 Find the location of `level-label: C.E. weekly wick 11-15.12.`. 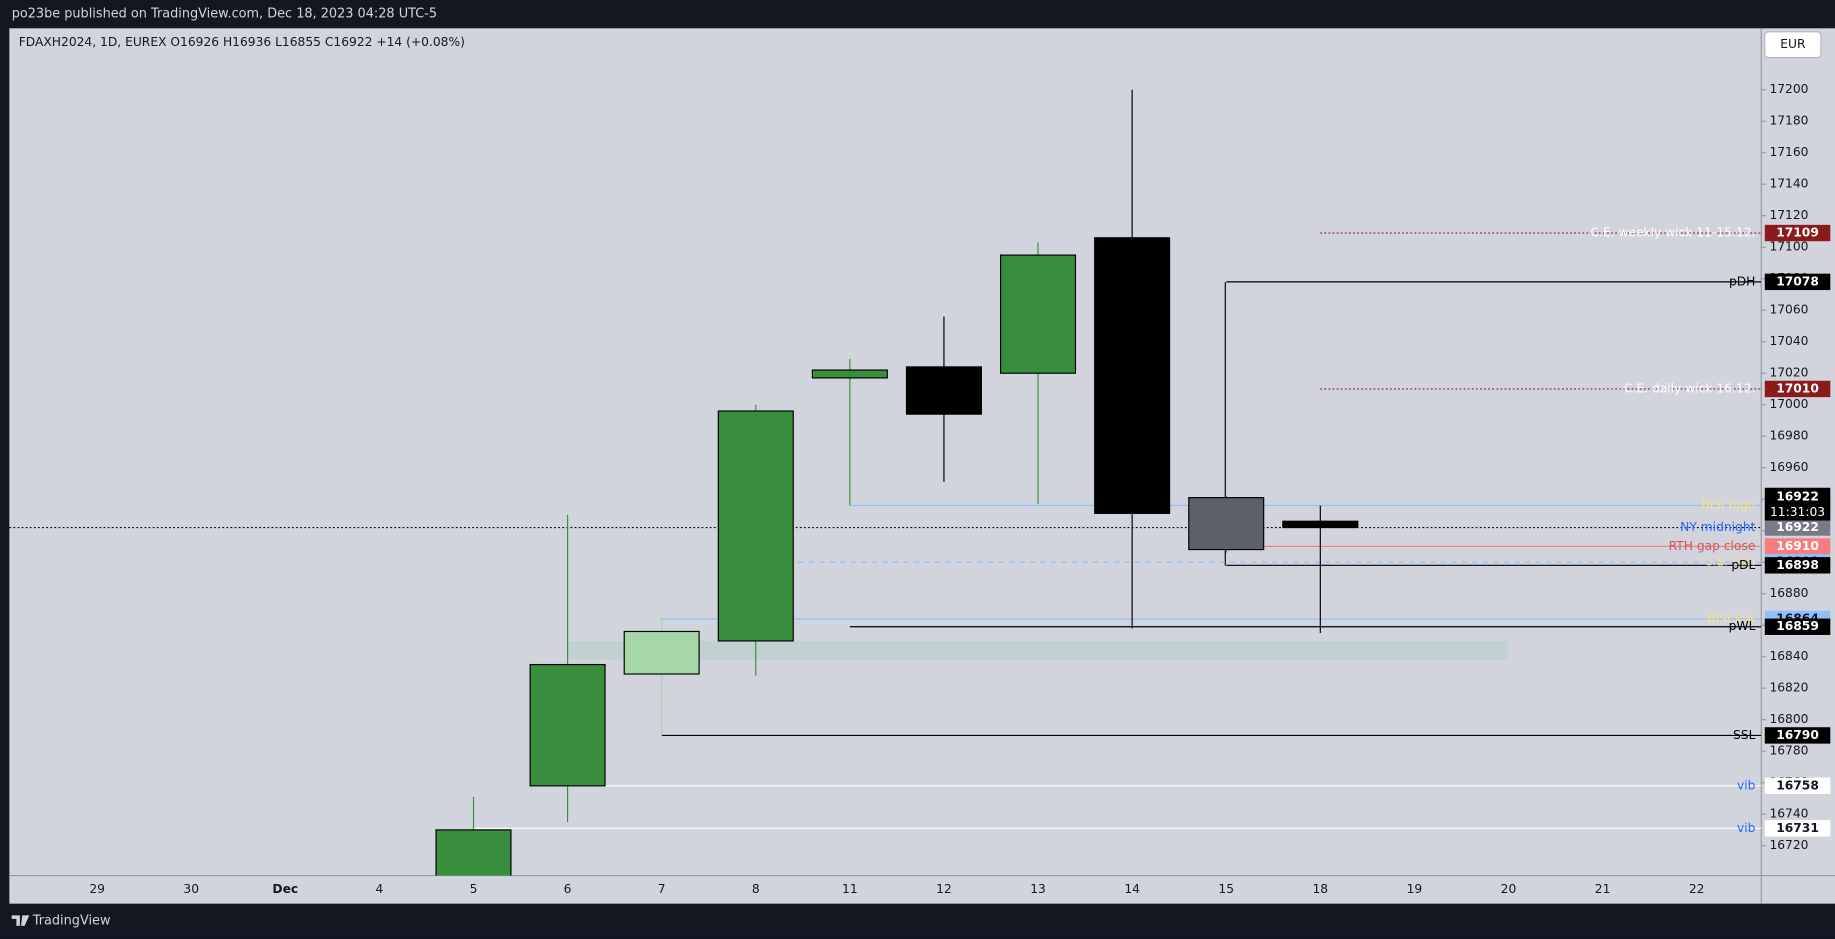

level-label: C.E. weekly wick 11-15.12. is located at coordinates (1672, 233).